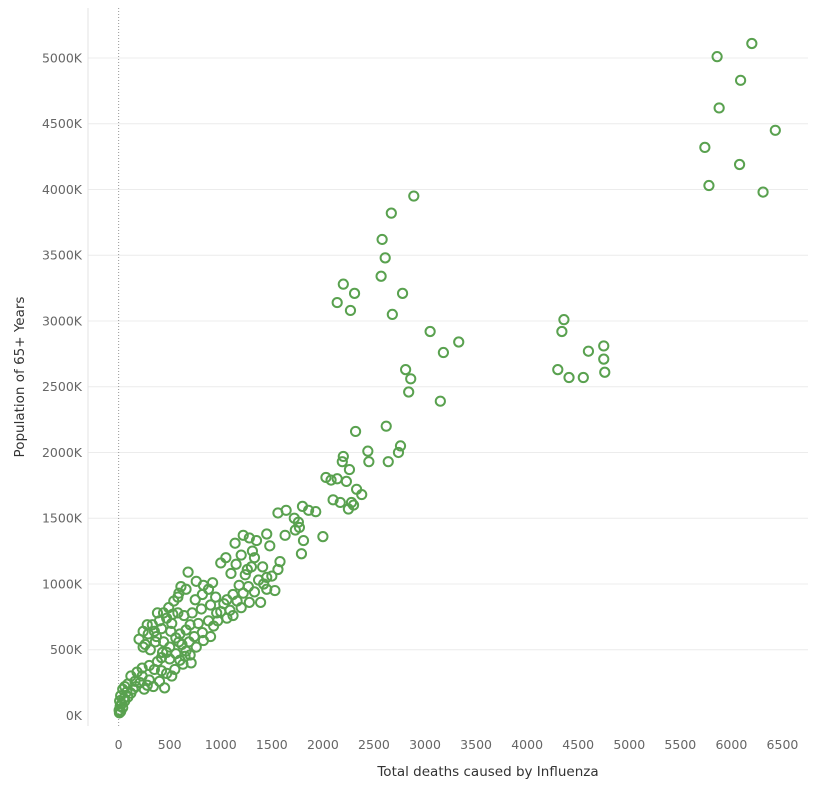  I want to click on y-tick-label: 500K, so click(66, 649).